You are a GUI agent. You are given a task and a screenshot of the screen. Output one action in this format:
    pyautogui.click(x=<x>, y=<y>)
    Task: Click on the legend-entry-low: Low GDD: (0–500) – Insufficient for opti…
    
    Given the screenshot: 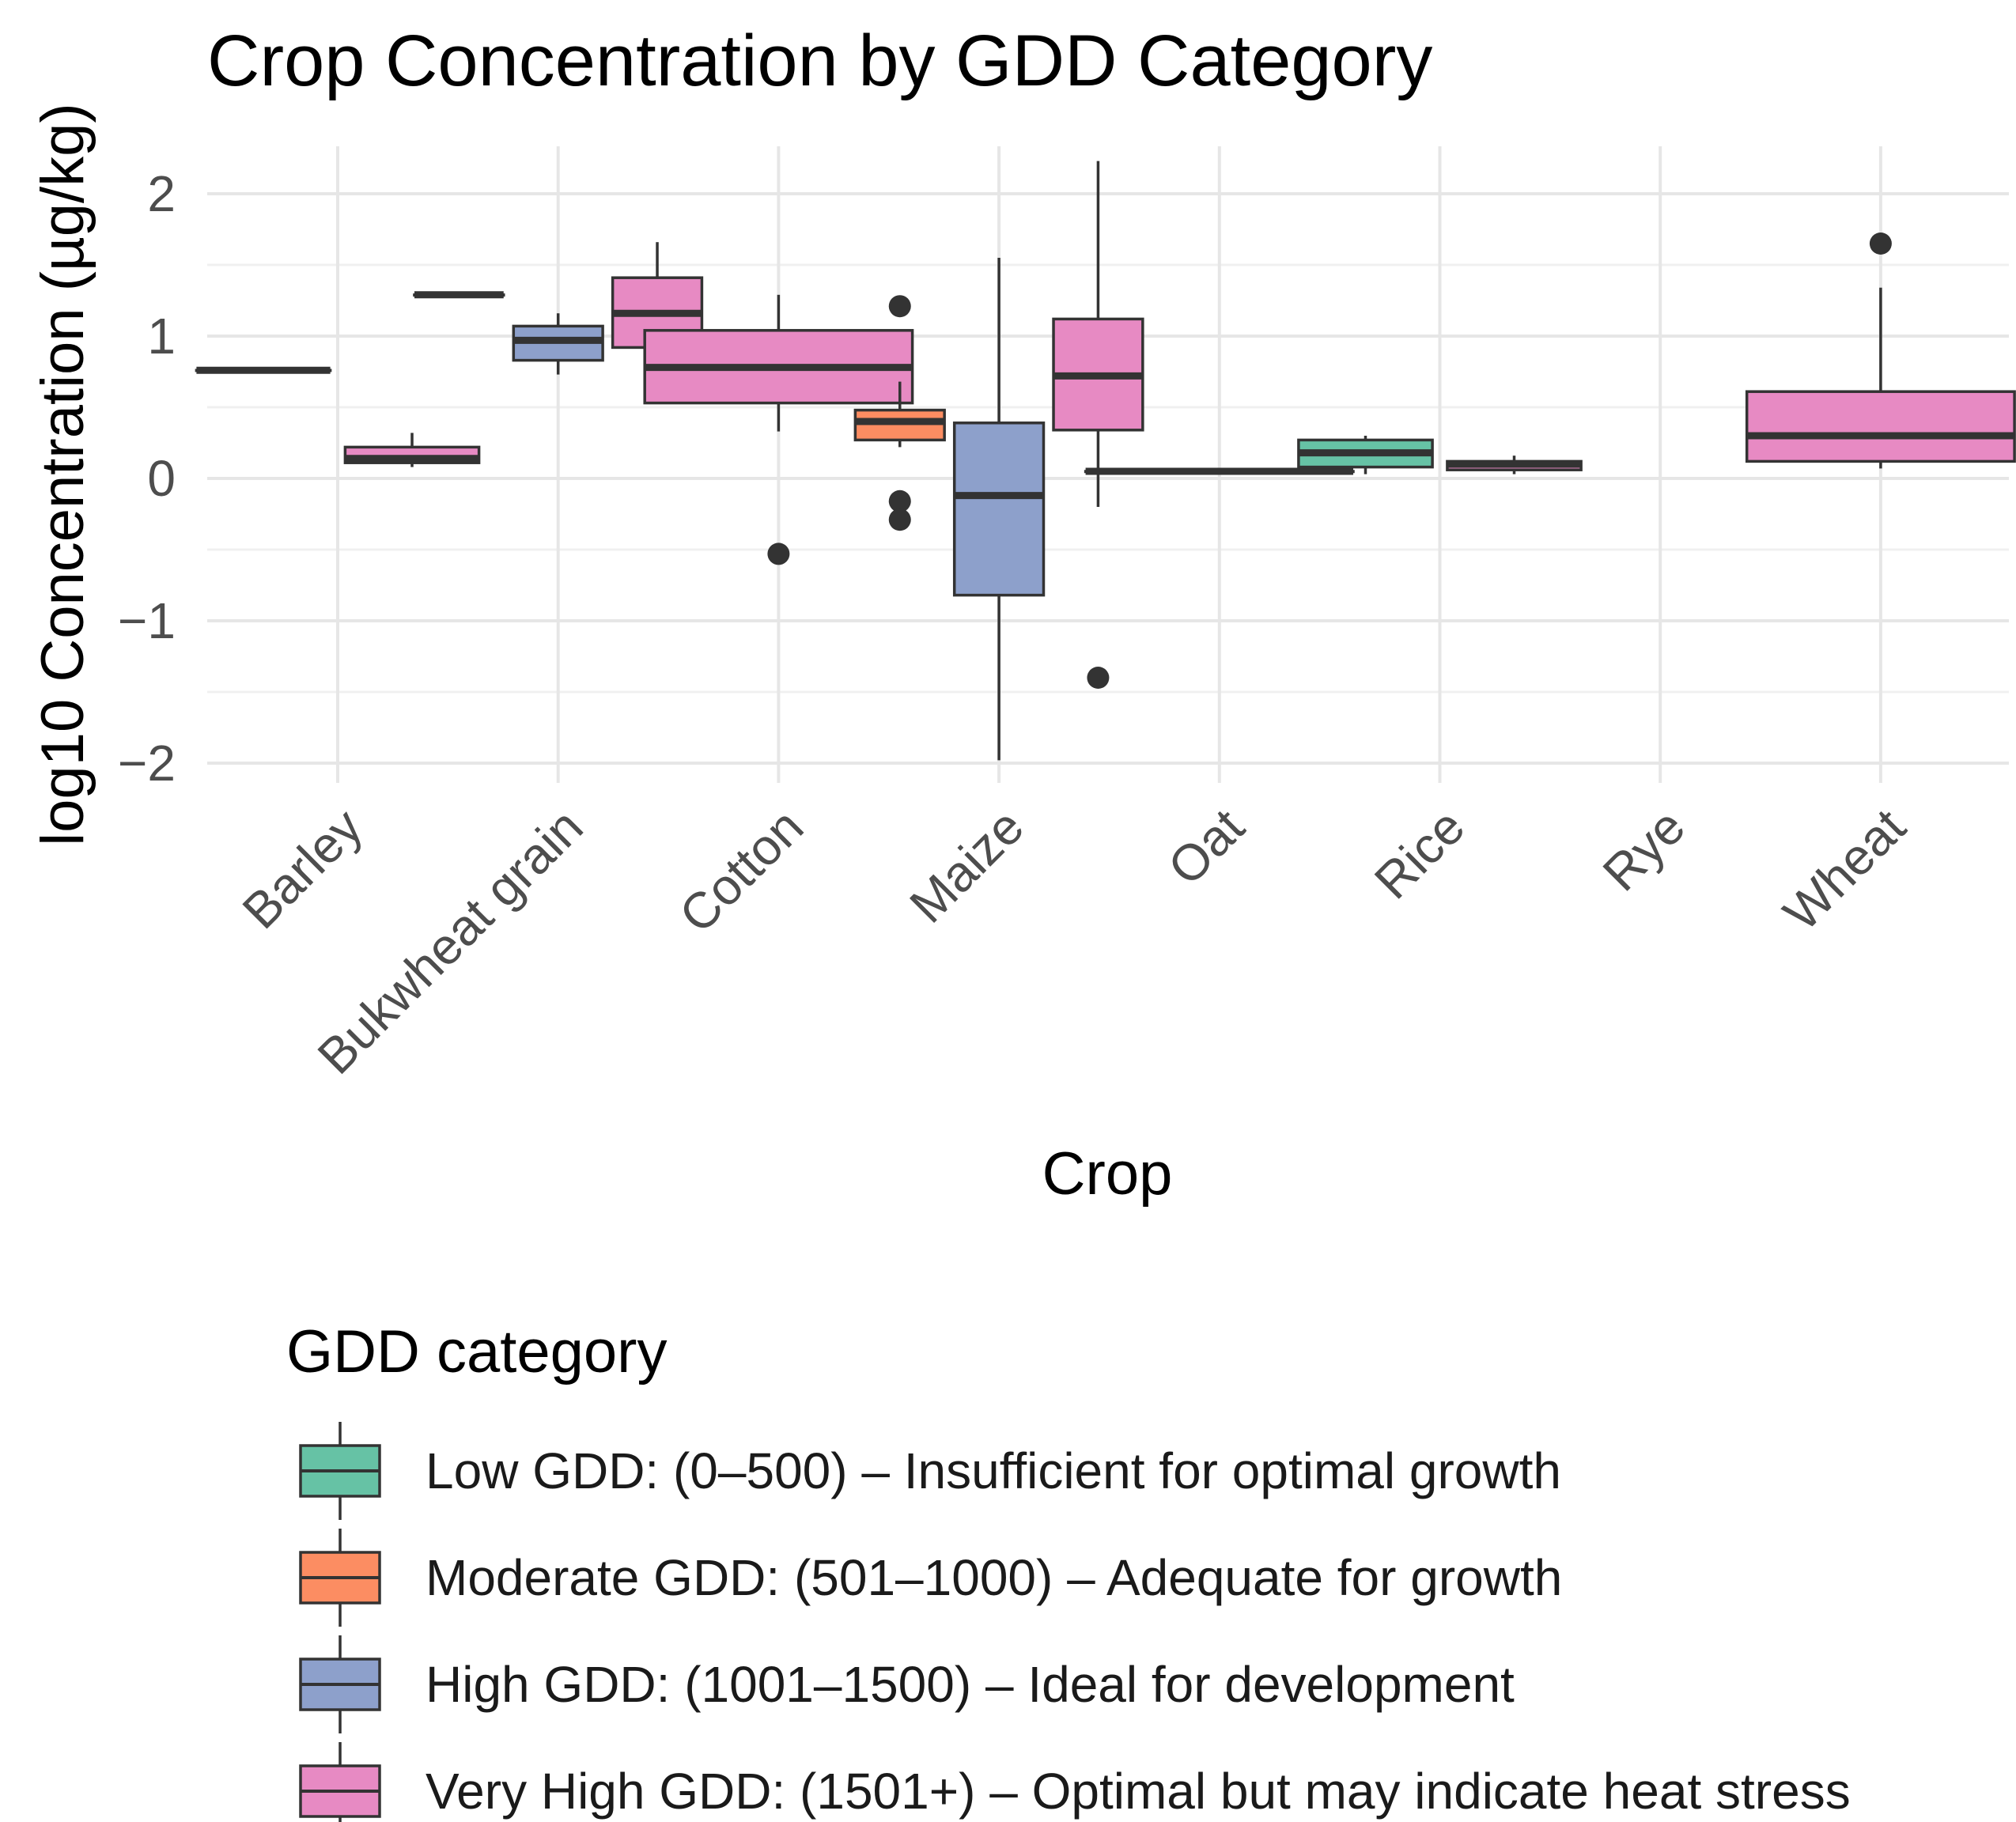 What is the action you would take?
    pyautogui.click(x=930, y=1471)
    